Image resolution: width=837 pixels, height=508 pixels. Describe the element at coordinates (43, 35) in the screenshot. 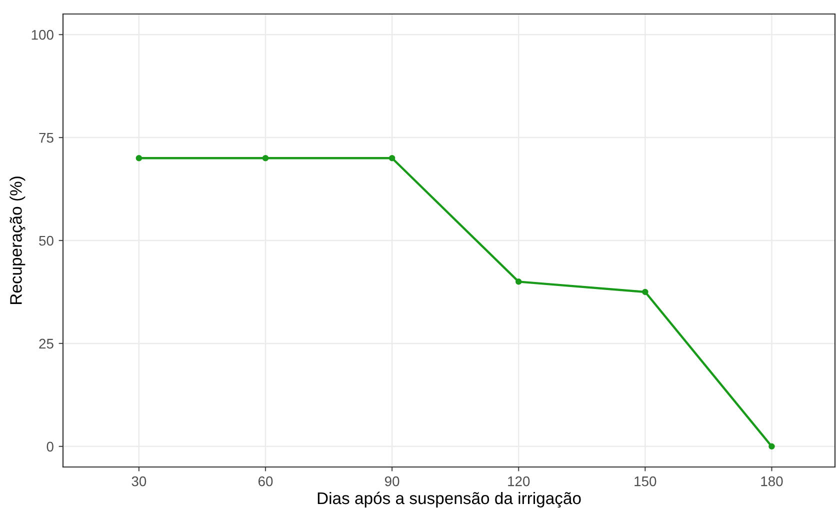

I see `y-tick-label: 100` at that location.